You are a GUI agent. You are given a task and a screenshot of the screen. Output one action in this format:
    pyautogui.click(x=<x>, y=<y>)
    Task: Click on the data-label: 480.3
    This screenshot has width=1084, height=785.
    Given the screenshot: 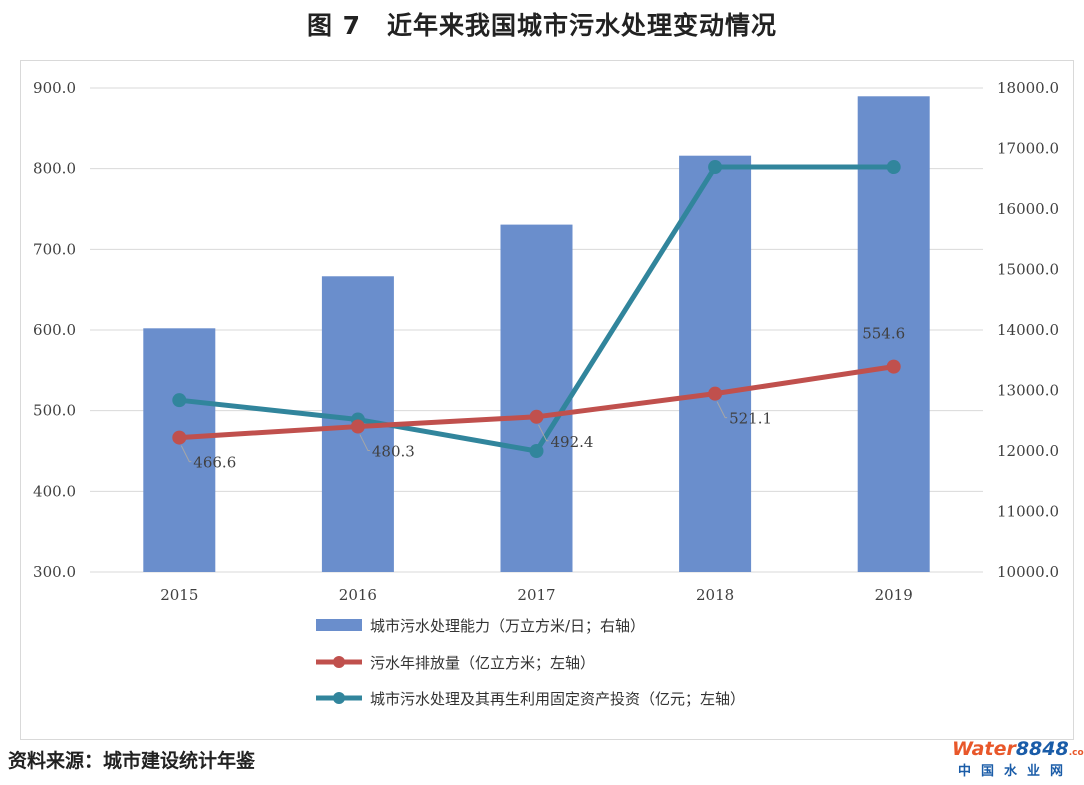 What is the action you would take?
    pyautogui.click(x=393, y=452)
    